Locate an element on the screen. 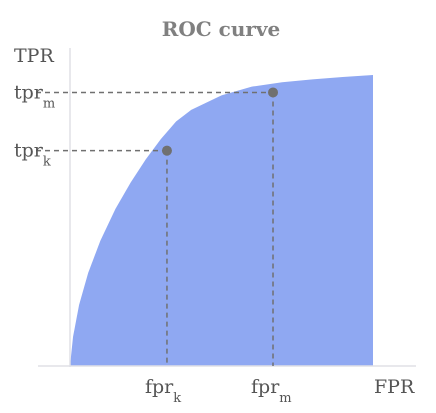  x-axis-label: FPR is located at coordinates (394, 387).